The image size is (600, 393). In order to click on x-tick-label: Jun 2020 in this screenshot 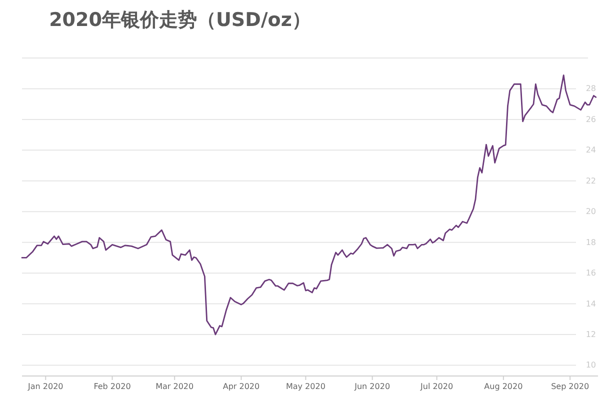, I will do `click(372, 386)`.